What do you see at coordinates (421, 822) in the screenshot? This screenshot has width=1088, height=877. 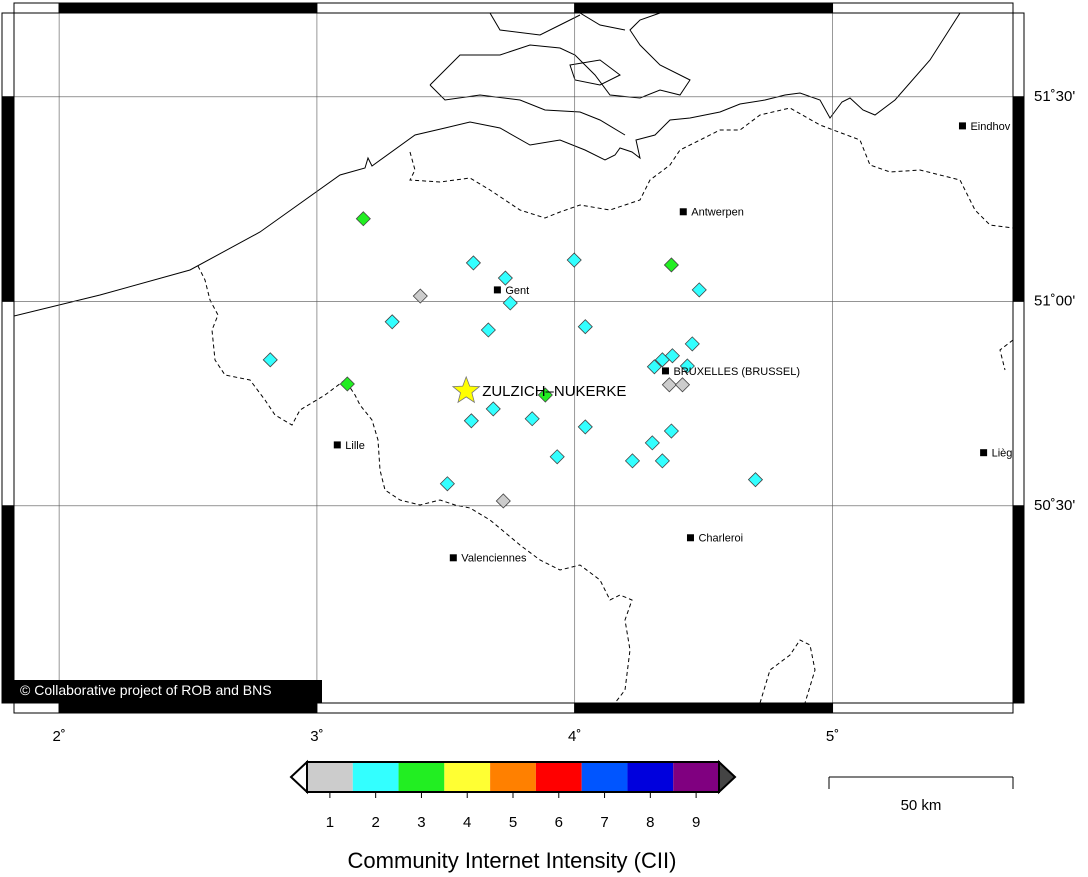 I see `colorbar-label: 3` at bounding box center [421, 822].